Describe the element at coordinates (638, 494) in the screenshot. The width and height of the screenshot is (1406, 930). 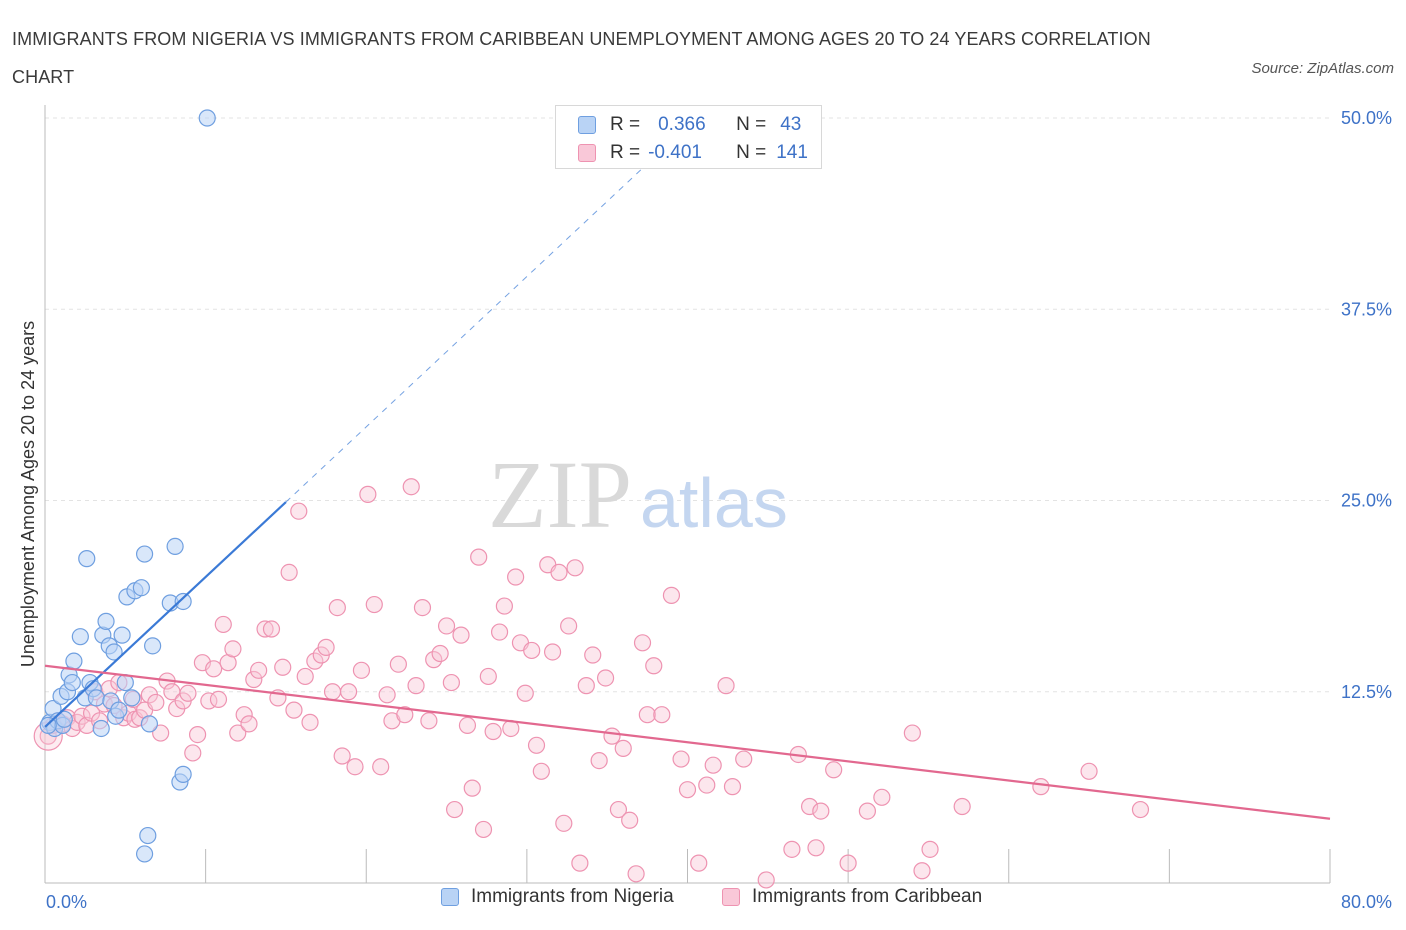
I see `watermark: ZIP atlas` at that location.